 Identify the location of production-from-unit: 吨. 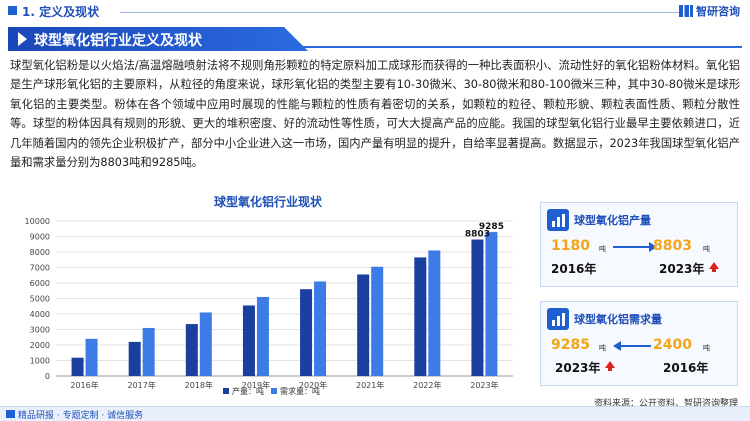
(602, 249).